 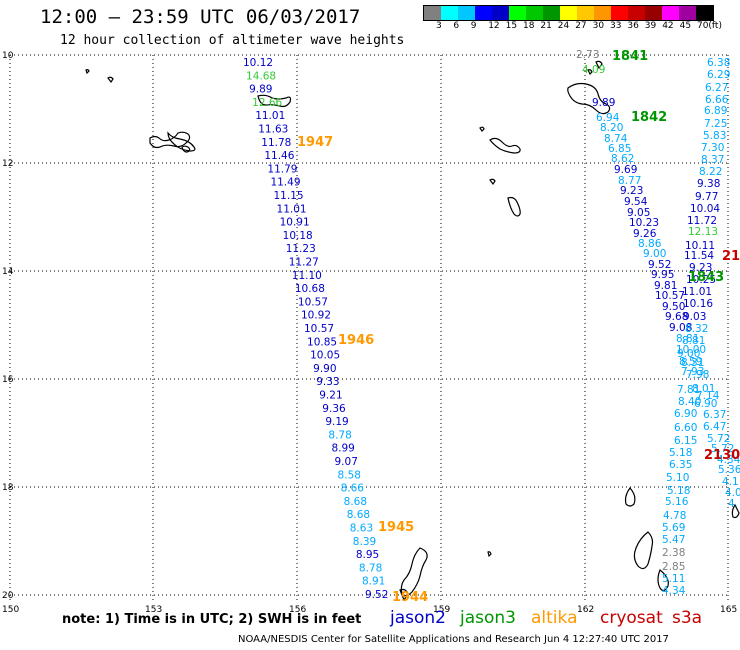 I want to click on swh-value: 6.90, so click(x=685, y=414).